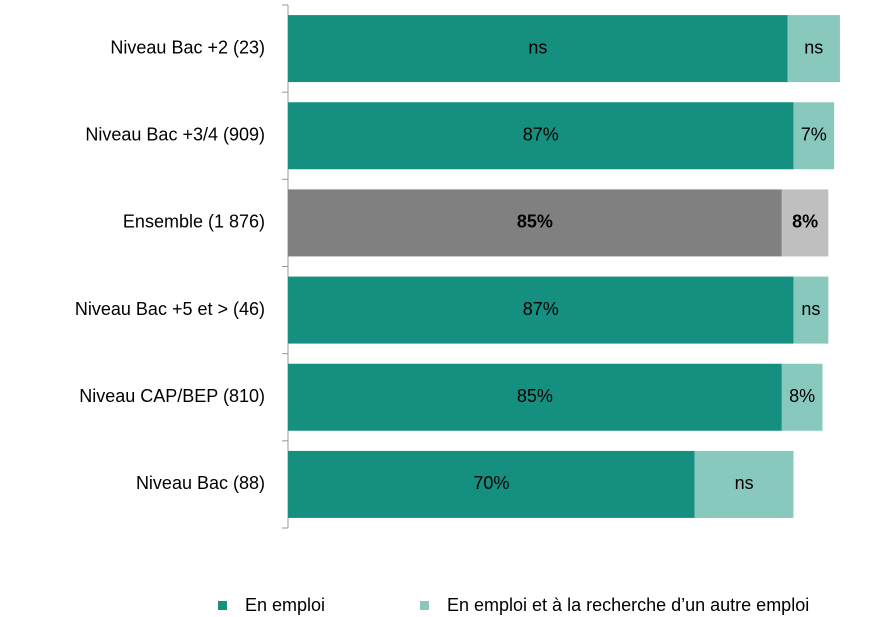 The width and height of the screenshot is (891, 617). What do you see at coordinates (187, 47) in the screenshot?
I see `y-tick-label: Niveau Bac +2 (23)` at bounding box center [187, 47].